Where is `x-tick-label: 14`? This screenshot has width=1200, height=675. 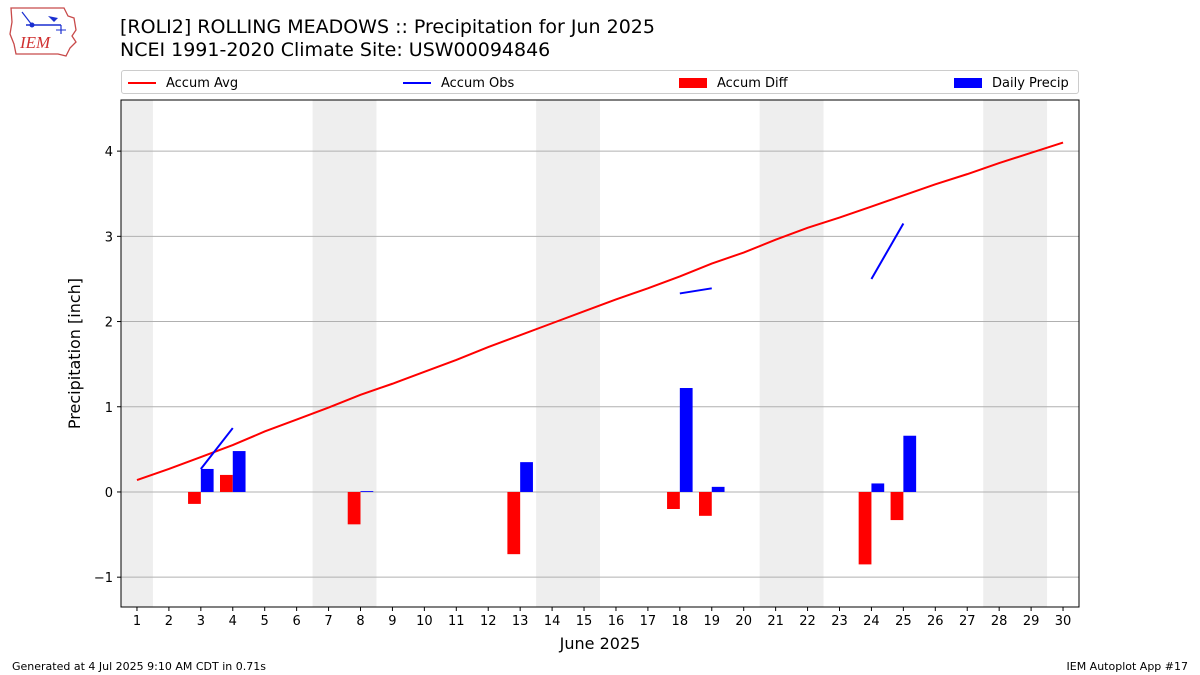
x-tick-label: 14 is located at coordinates (552, 621).